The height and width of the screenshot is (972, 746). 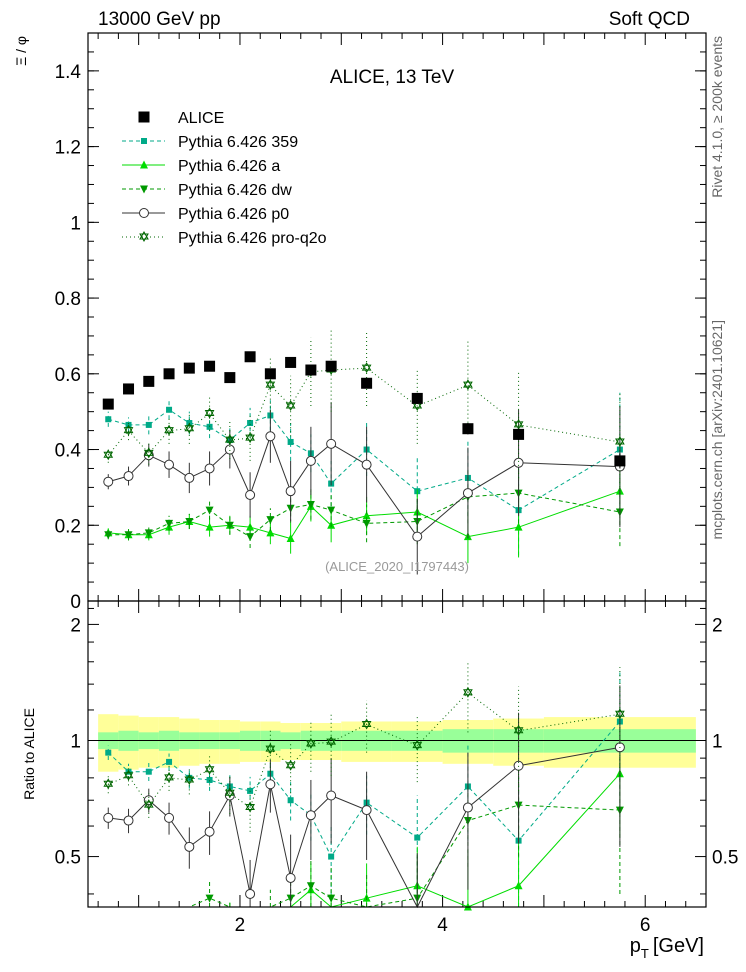 I want to click on ratio-x-tick-label: 6, so click(x=645, y=925).